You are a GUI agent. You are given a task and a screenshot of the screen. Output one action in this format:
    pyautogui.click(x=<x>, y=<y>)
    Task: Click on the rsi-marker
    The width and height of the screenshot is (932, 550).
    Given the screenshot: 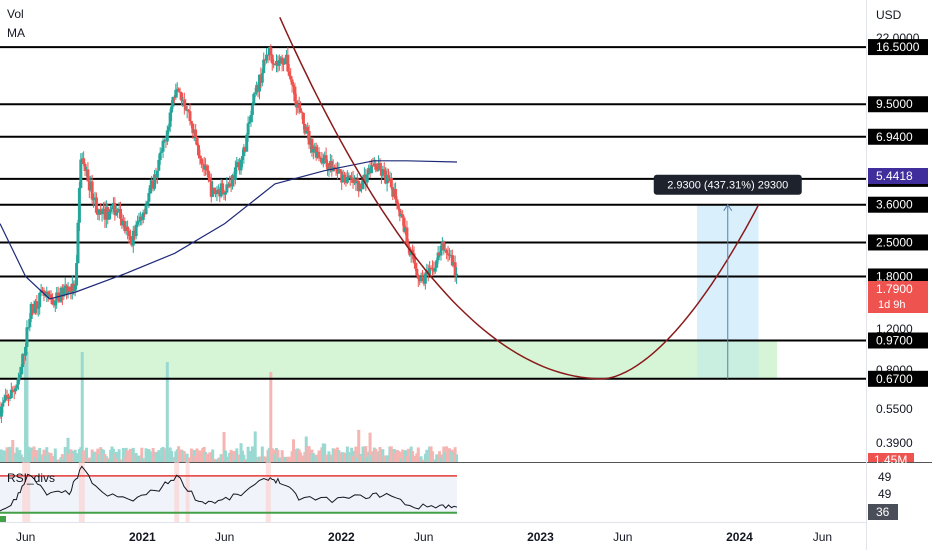 What is the action you would take?
    pyautogui.click(x=3, y=519)
    